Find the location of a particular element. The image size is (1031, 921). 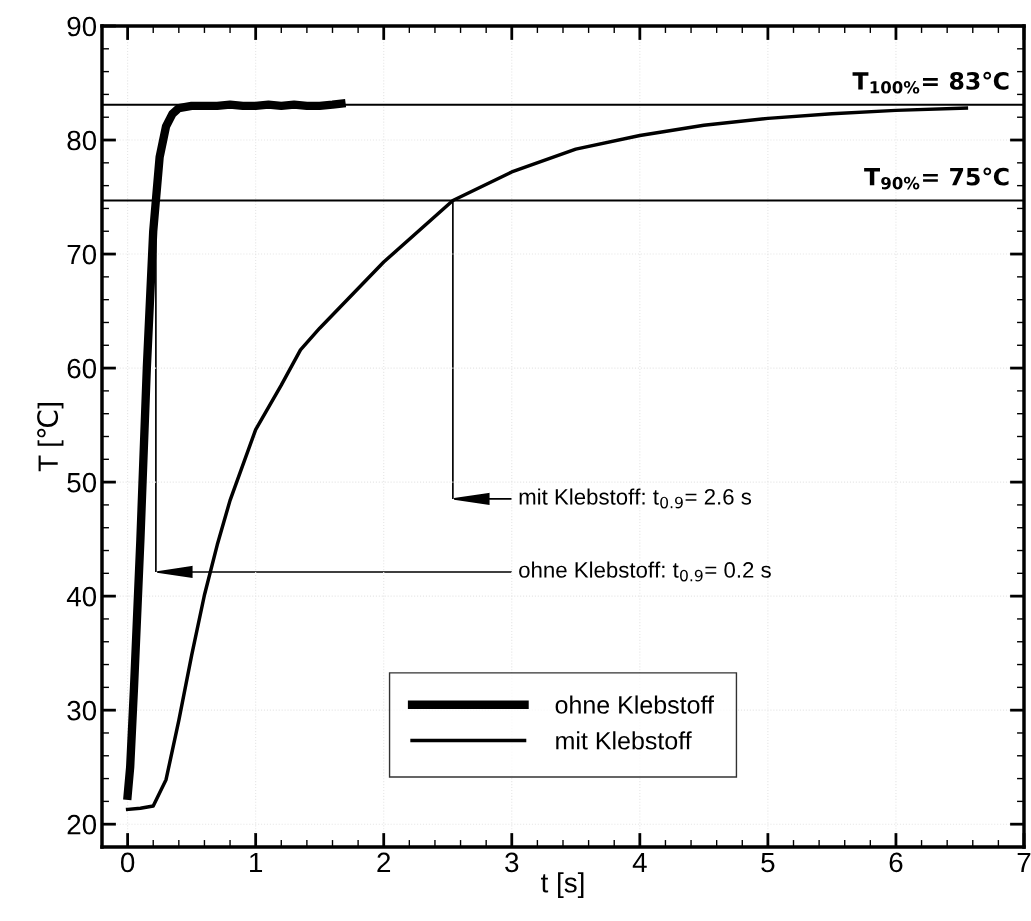

ref-line-label: T$_{100%}$= 83℃ is located at coordinates (930, 82).